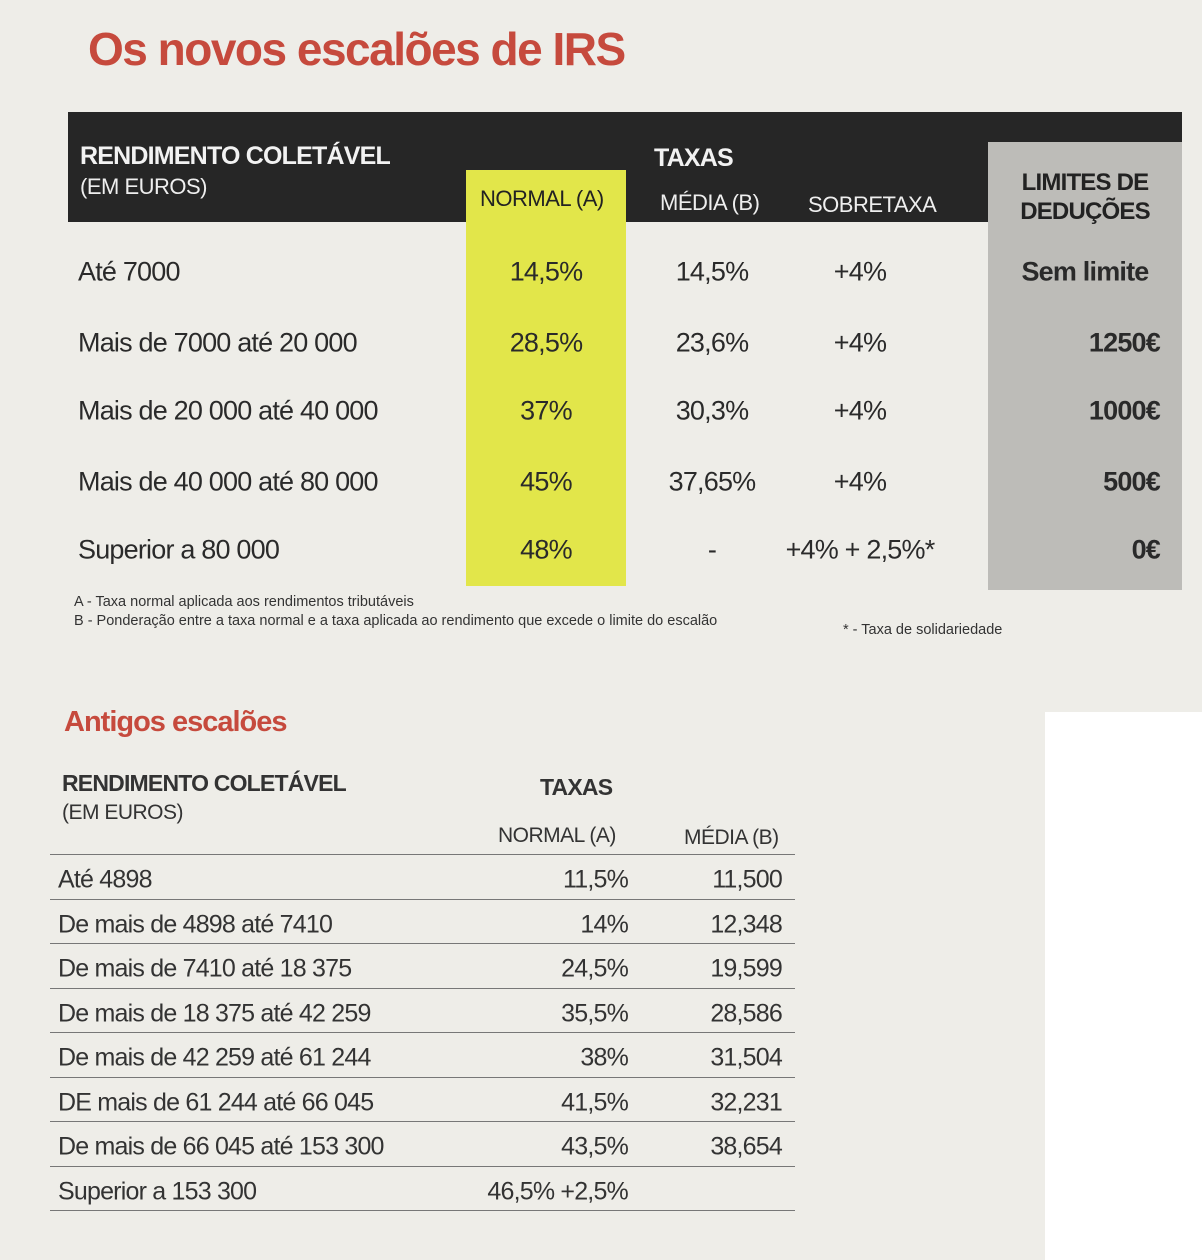  What do you see at coordinates (195, 924) in the screenshot?
I see `income-bracket: De mais de 4898 até 7410` at bounding box center [195, 924].